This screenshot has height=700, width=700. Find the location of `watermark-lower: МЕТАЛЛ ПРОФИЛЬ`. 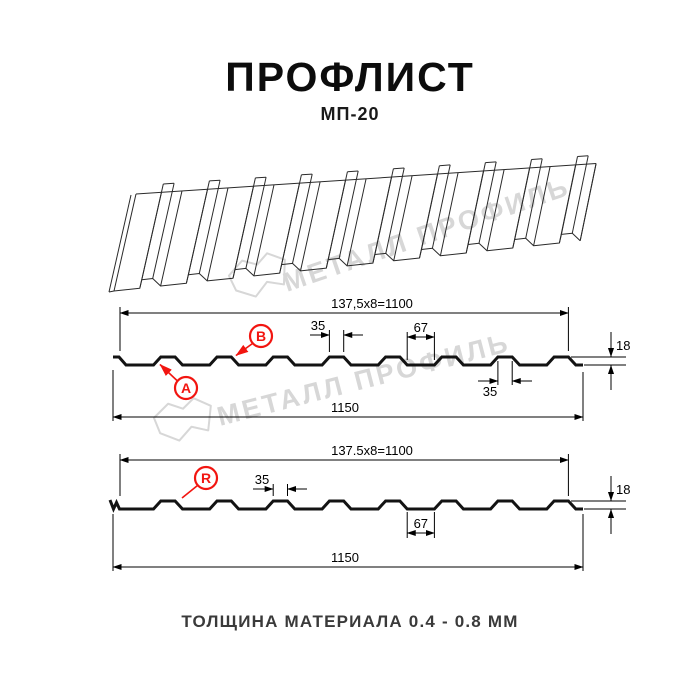

watermark-lower: МЕТАЛЛ ПРОФИЛЬ is located at coordinates (332, 384).